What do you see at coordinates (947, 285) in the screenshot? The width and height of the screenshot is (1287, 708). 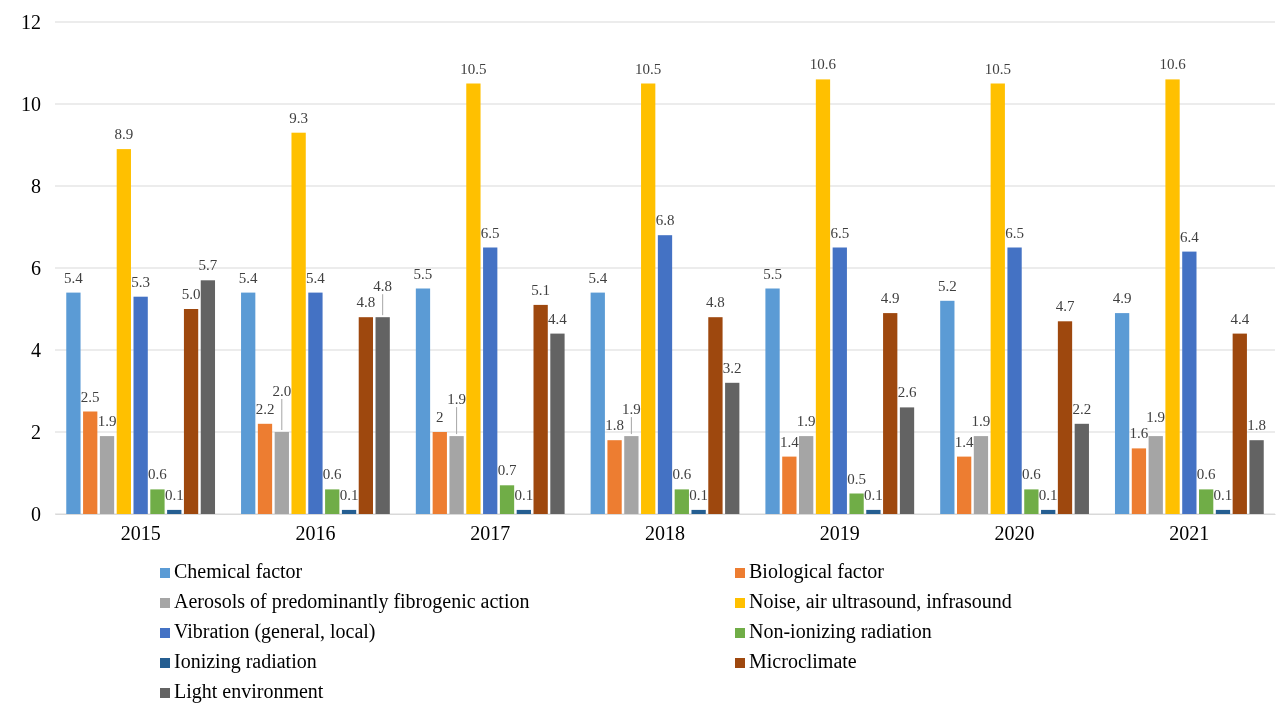 I see `data-label: 5.2` at bounding box center [947, 285].